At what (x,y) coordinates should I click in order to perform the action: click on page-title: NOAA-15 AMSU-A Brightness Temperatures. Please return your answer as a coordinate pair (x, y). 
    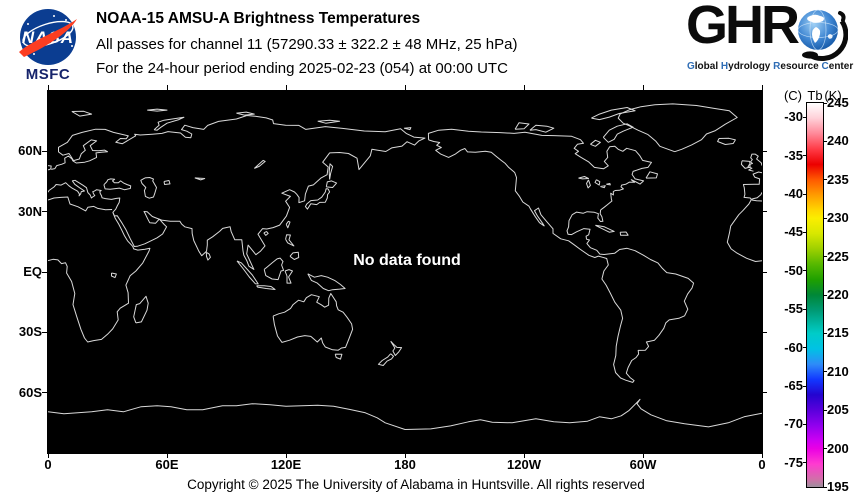
    Looking at the image, I should click on (258, 18).